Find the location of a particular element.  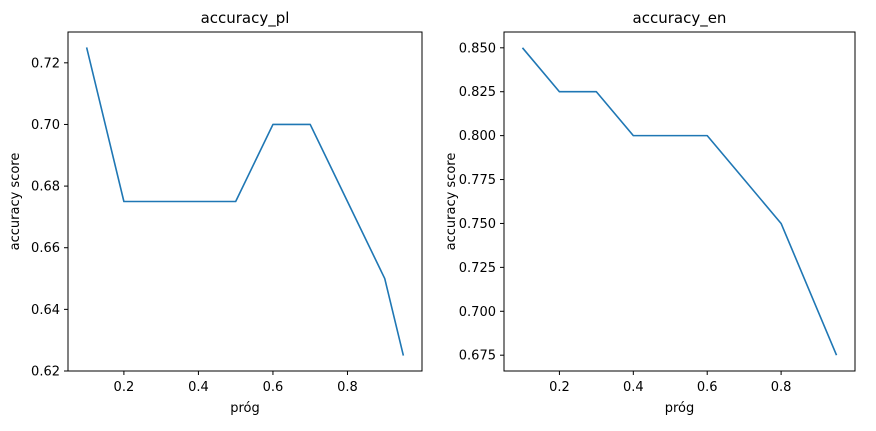

y-tick-label: 0.675 is located at coordinates (477, 356).